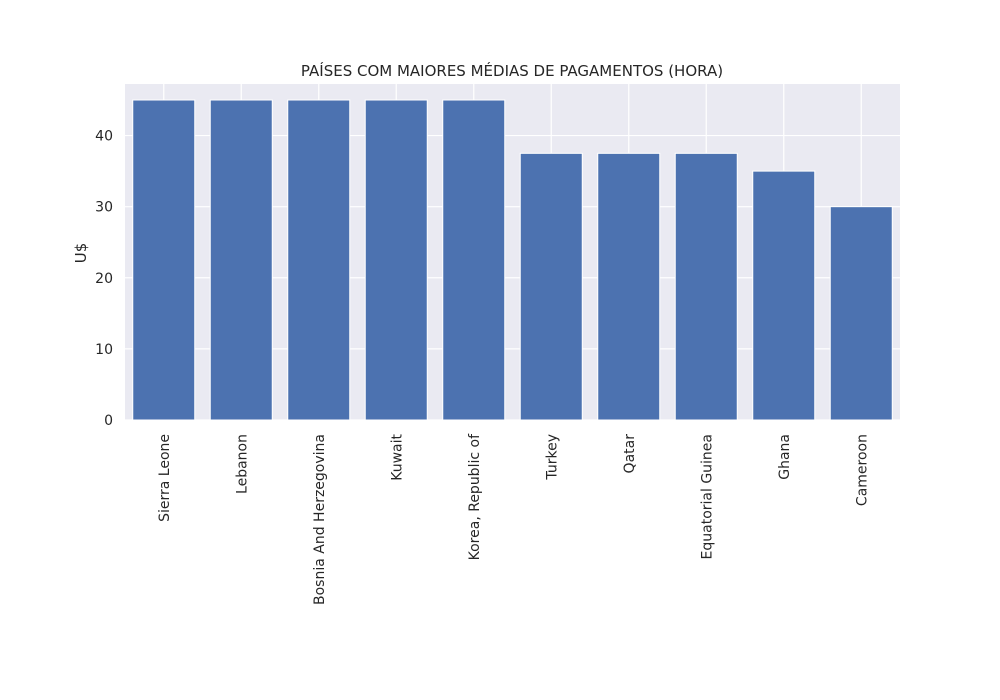 The height and width of the screenshot is (700, 1000). What do you see at coordinates (104, 208) in the screenshot?
I see `y-tick-label: 30` at bounding box center [104, 208].